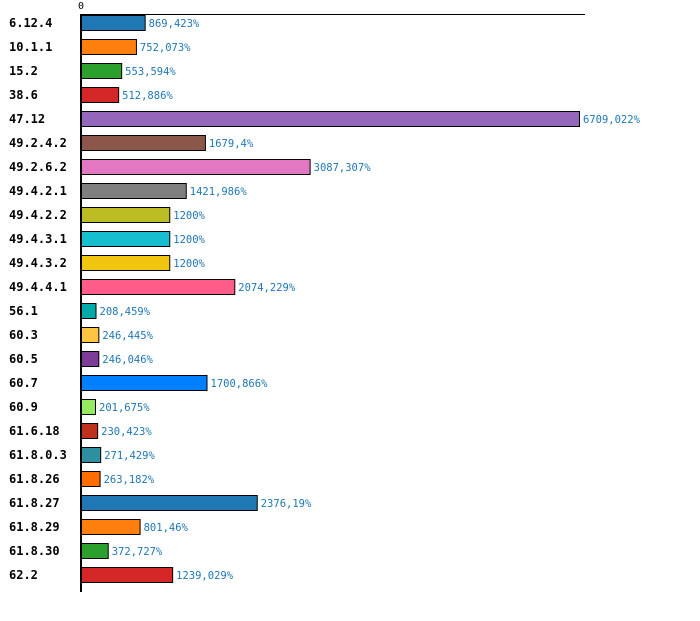 This screenshot has height=621, width=700. I want to click on value-label: 1700,866%, so click(240, 384).